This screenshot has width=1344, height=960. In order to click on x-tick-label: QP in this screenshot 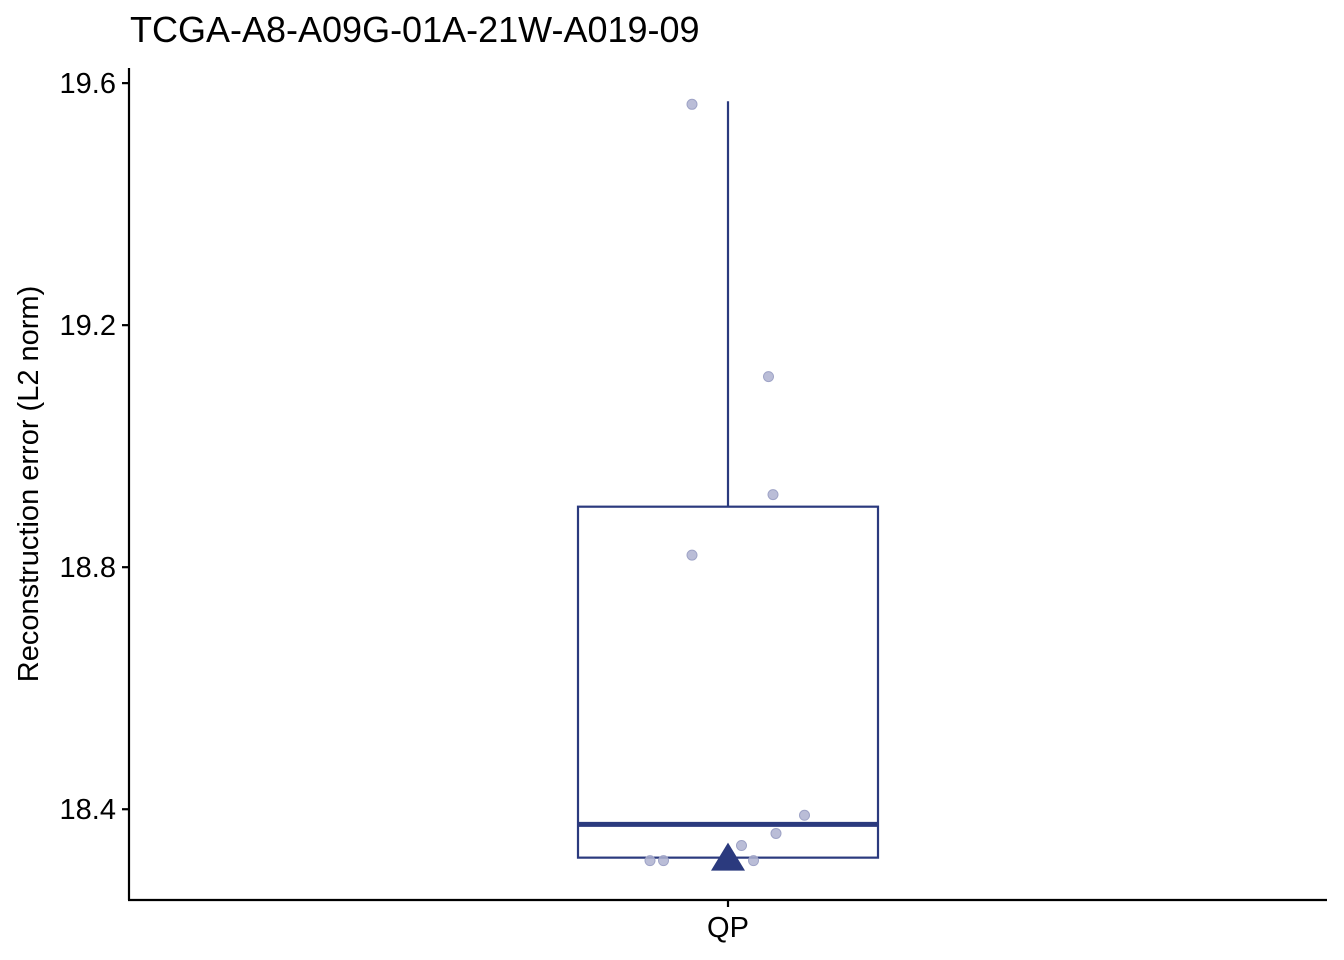, I will do `click(728, 928)`.